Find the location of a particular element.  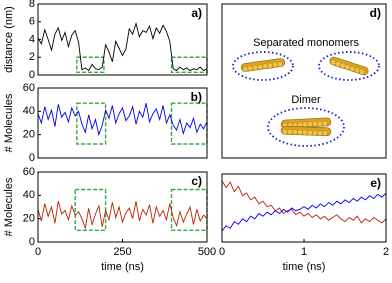

x-tick-label: 250 is located at coordinates (122, 252).